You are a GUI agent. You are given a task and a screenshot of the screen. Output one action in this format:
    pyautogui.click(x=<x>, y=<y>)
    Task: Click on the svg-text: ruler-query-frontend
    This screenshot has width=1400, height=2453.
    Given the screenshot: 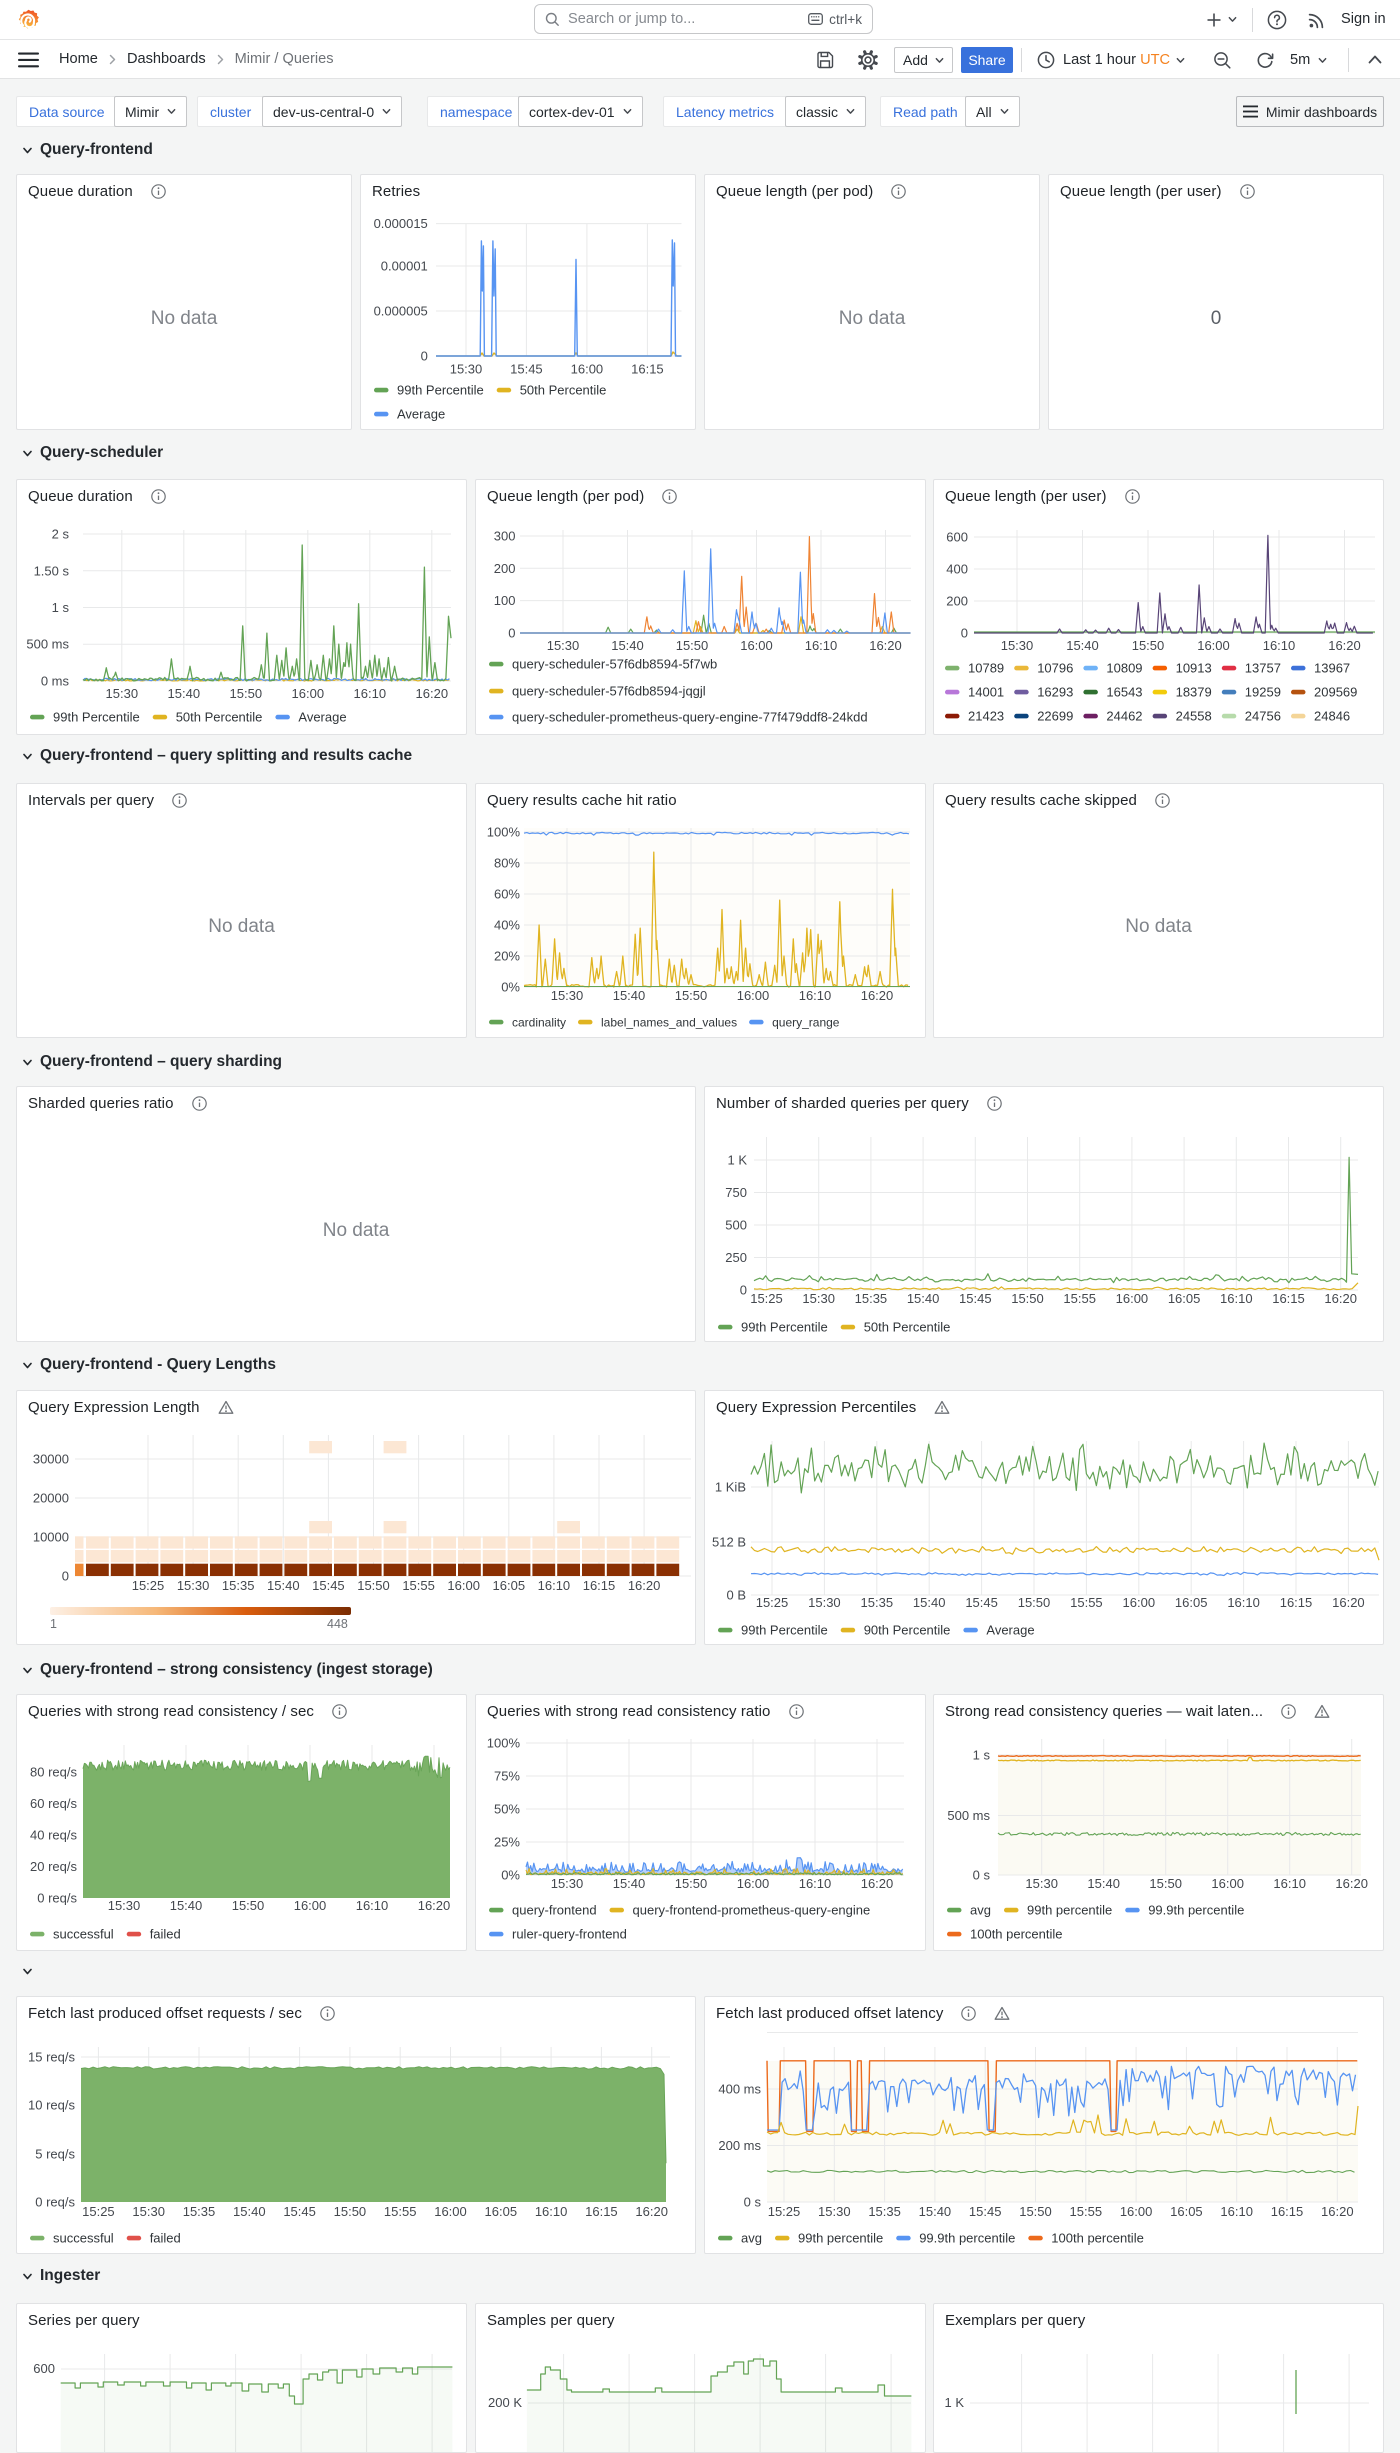 What is the action you would take?
    pyautogui.click(x=569, y=1934)
    